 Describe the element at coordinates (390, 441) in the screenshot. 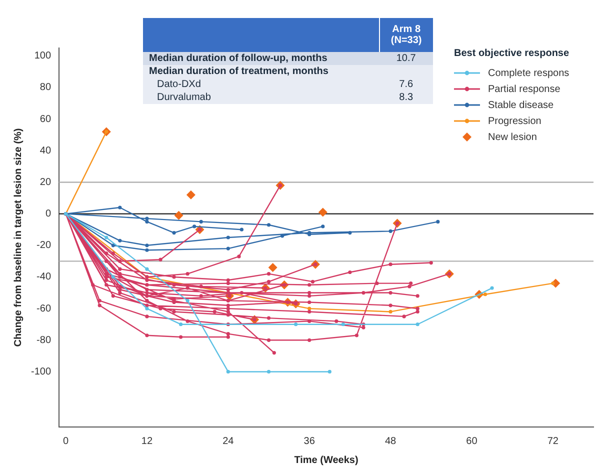

I see `x-tick-label: 48` at that location.